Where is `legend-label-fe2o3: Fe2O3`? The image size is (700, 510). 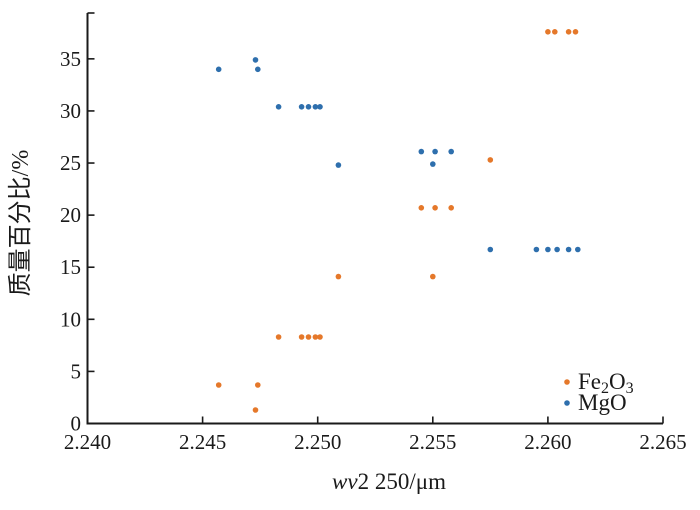 legend-label-fe2o3: Fe2O3 is located at coordinates (606, 383).